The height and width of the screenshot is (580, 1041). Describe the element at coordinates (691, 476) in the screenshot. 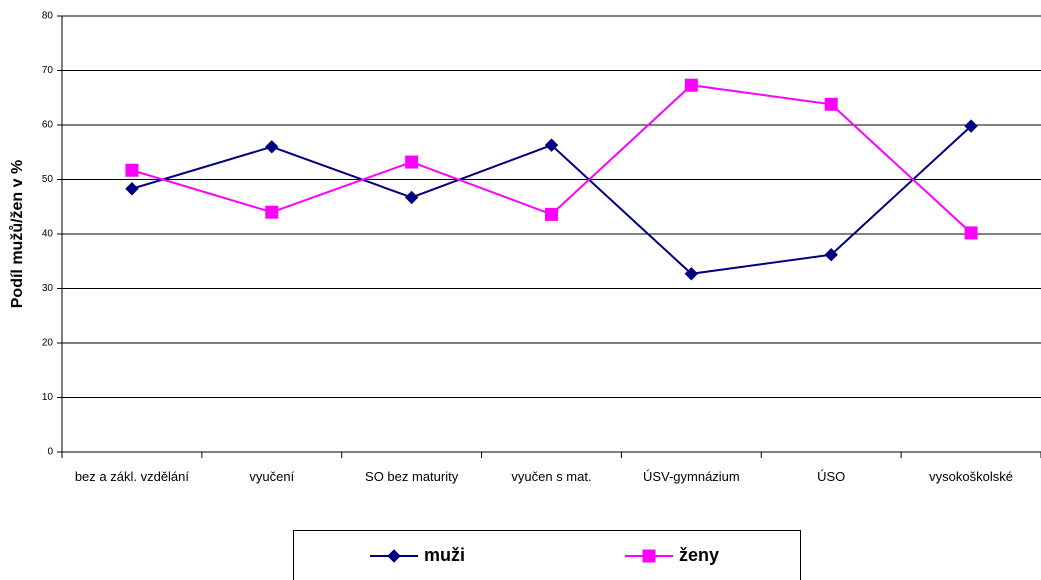

I see `x-tick-label: ÚSV-gymnázium` at that location.